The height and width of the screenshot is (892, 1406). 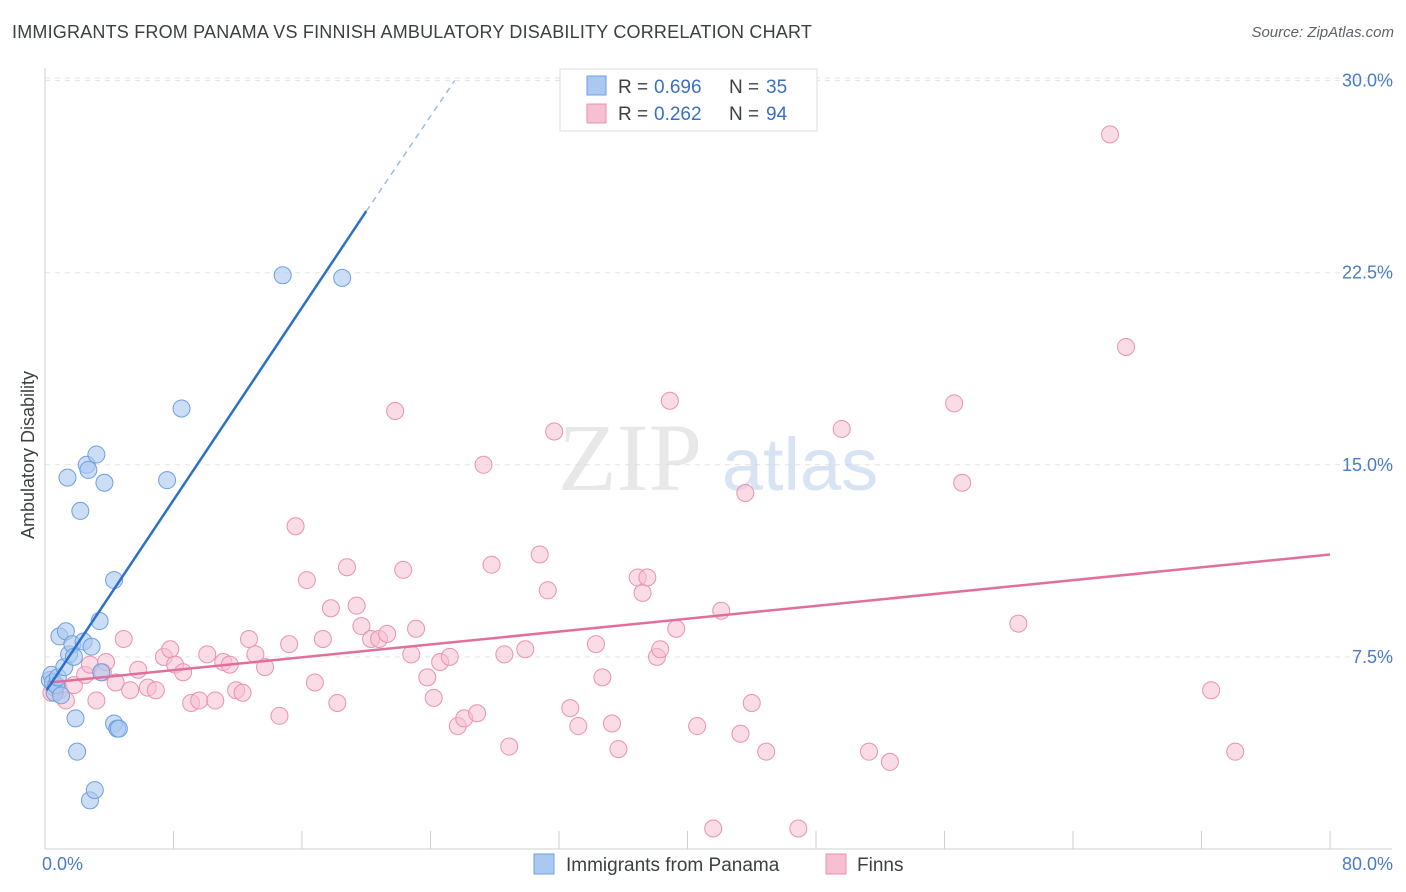 I want to click on bottom-legend-swatch-panama, so click(x=544, y=864).